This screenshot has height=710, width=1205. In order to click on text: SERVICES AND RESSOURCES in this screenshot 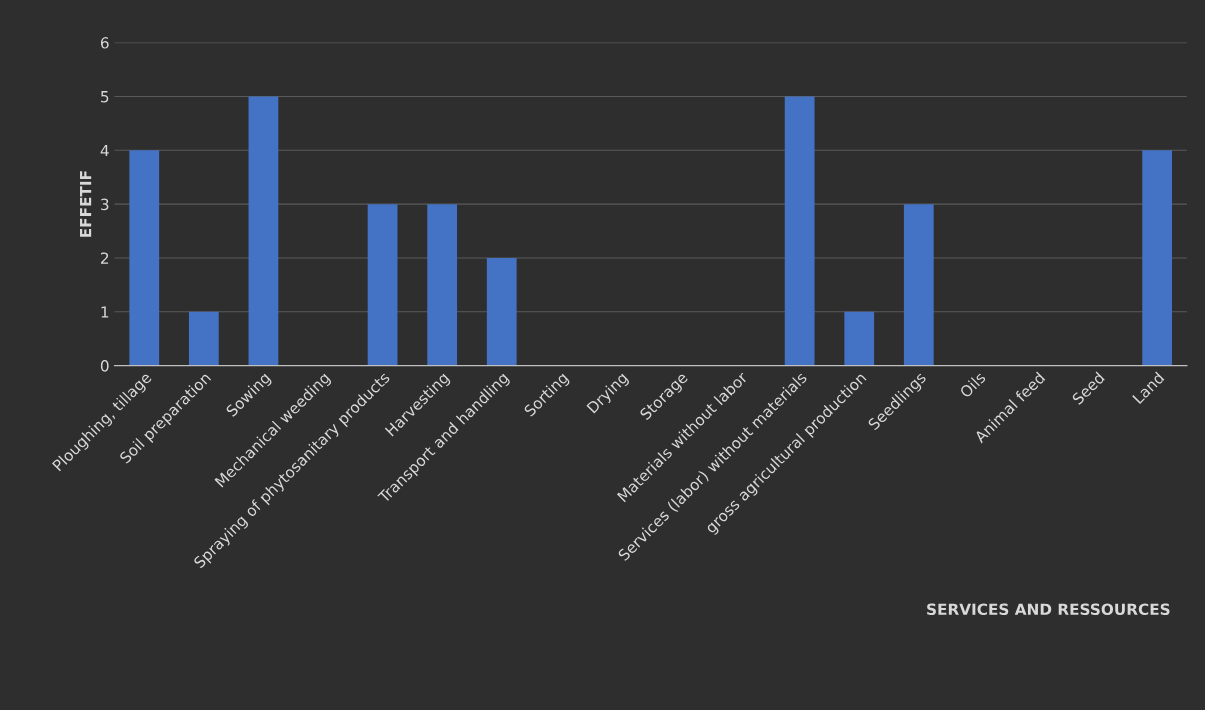, I will do `click(1048, 609)`.